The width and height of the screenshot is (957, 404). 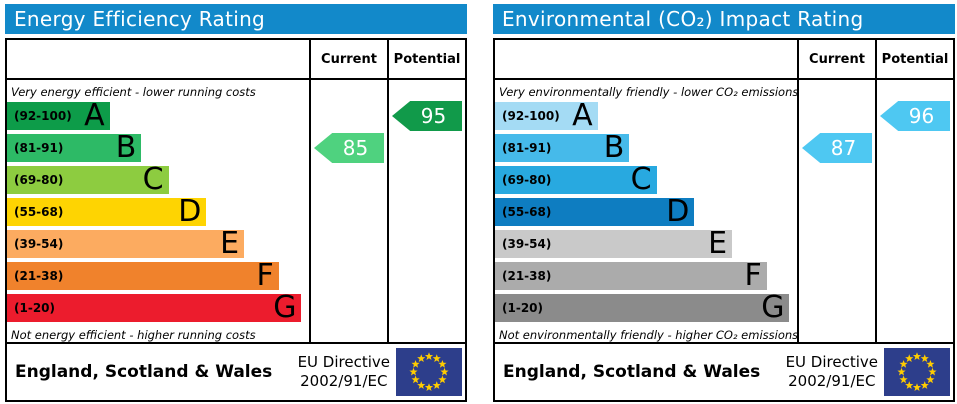 What do you see at coordinates (88, 179) in the screenshot?
I see `energy-band-c: (69-80) C` at bounding box center [88, 179].